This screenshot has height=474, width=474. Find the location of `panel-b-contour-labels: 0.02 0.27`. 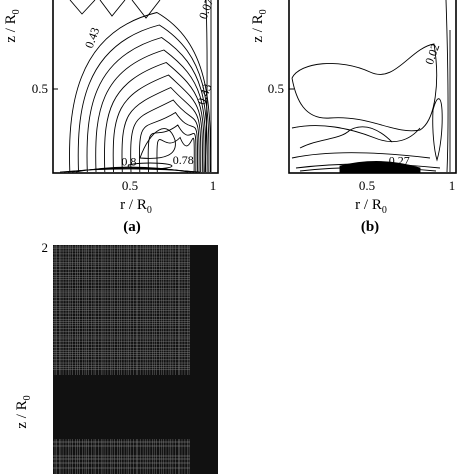

panel-b-contour-labels: 0.02 0.27 is located at coordinates (416, 105).